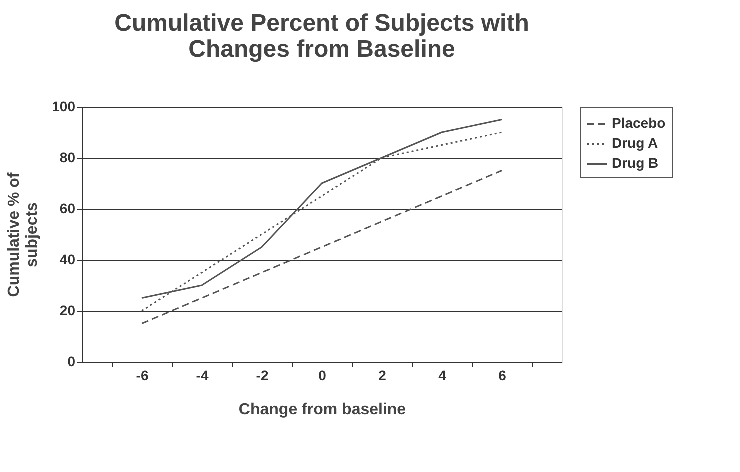  I want to click on x-tick-label: 4, so click(442, 376).